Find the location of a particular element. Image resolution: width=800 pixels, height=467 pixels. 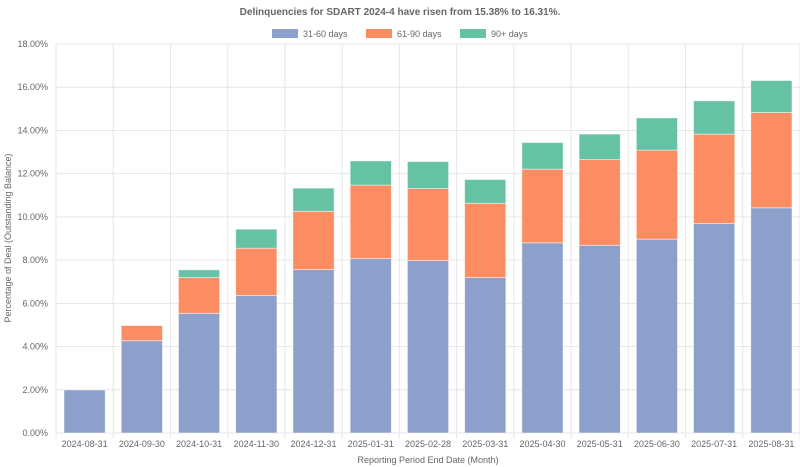

y-tick-label: 16.00% is located at coordinates (32, 87).